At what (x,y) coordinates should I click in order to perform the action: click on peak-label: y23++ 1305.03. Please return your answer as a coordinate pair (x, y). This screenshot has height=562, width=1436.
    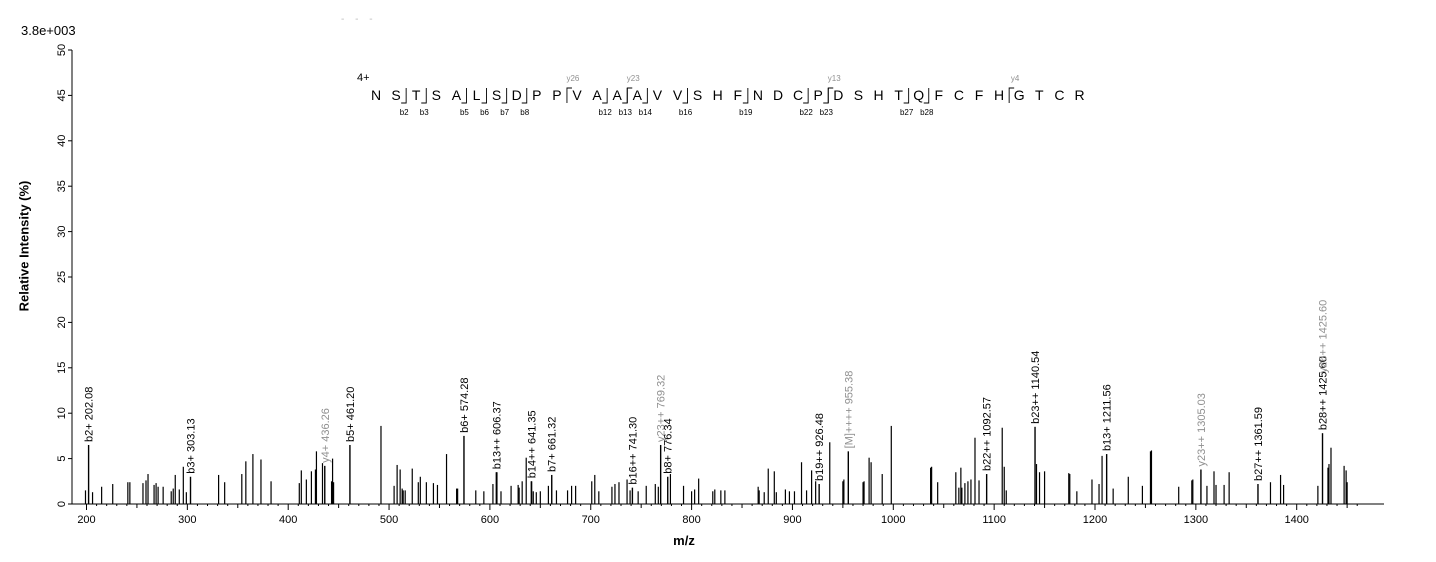
    Looking at the image, I should click on (1202, 429).